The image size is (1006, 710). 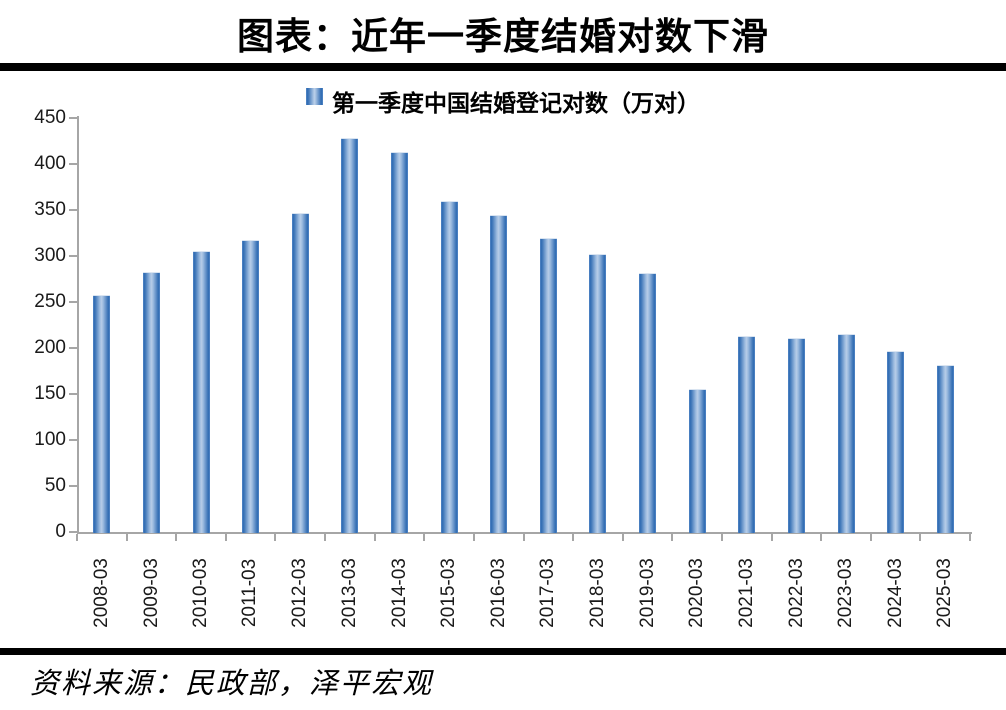 I want to click on y-tick-label: 0, so click(x=60, y=531).